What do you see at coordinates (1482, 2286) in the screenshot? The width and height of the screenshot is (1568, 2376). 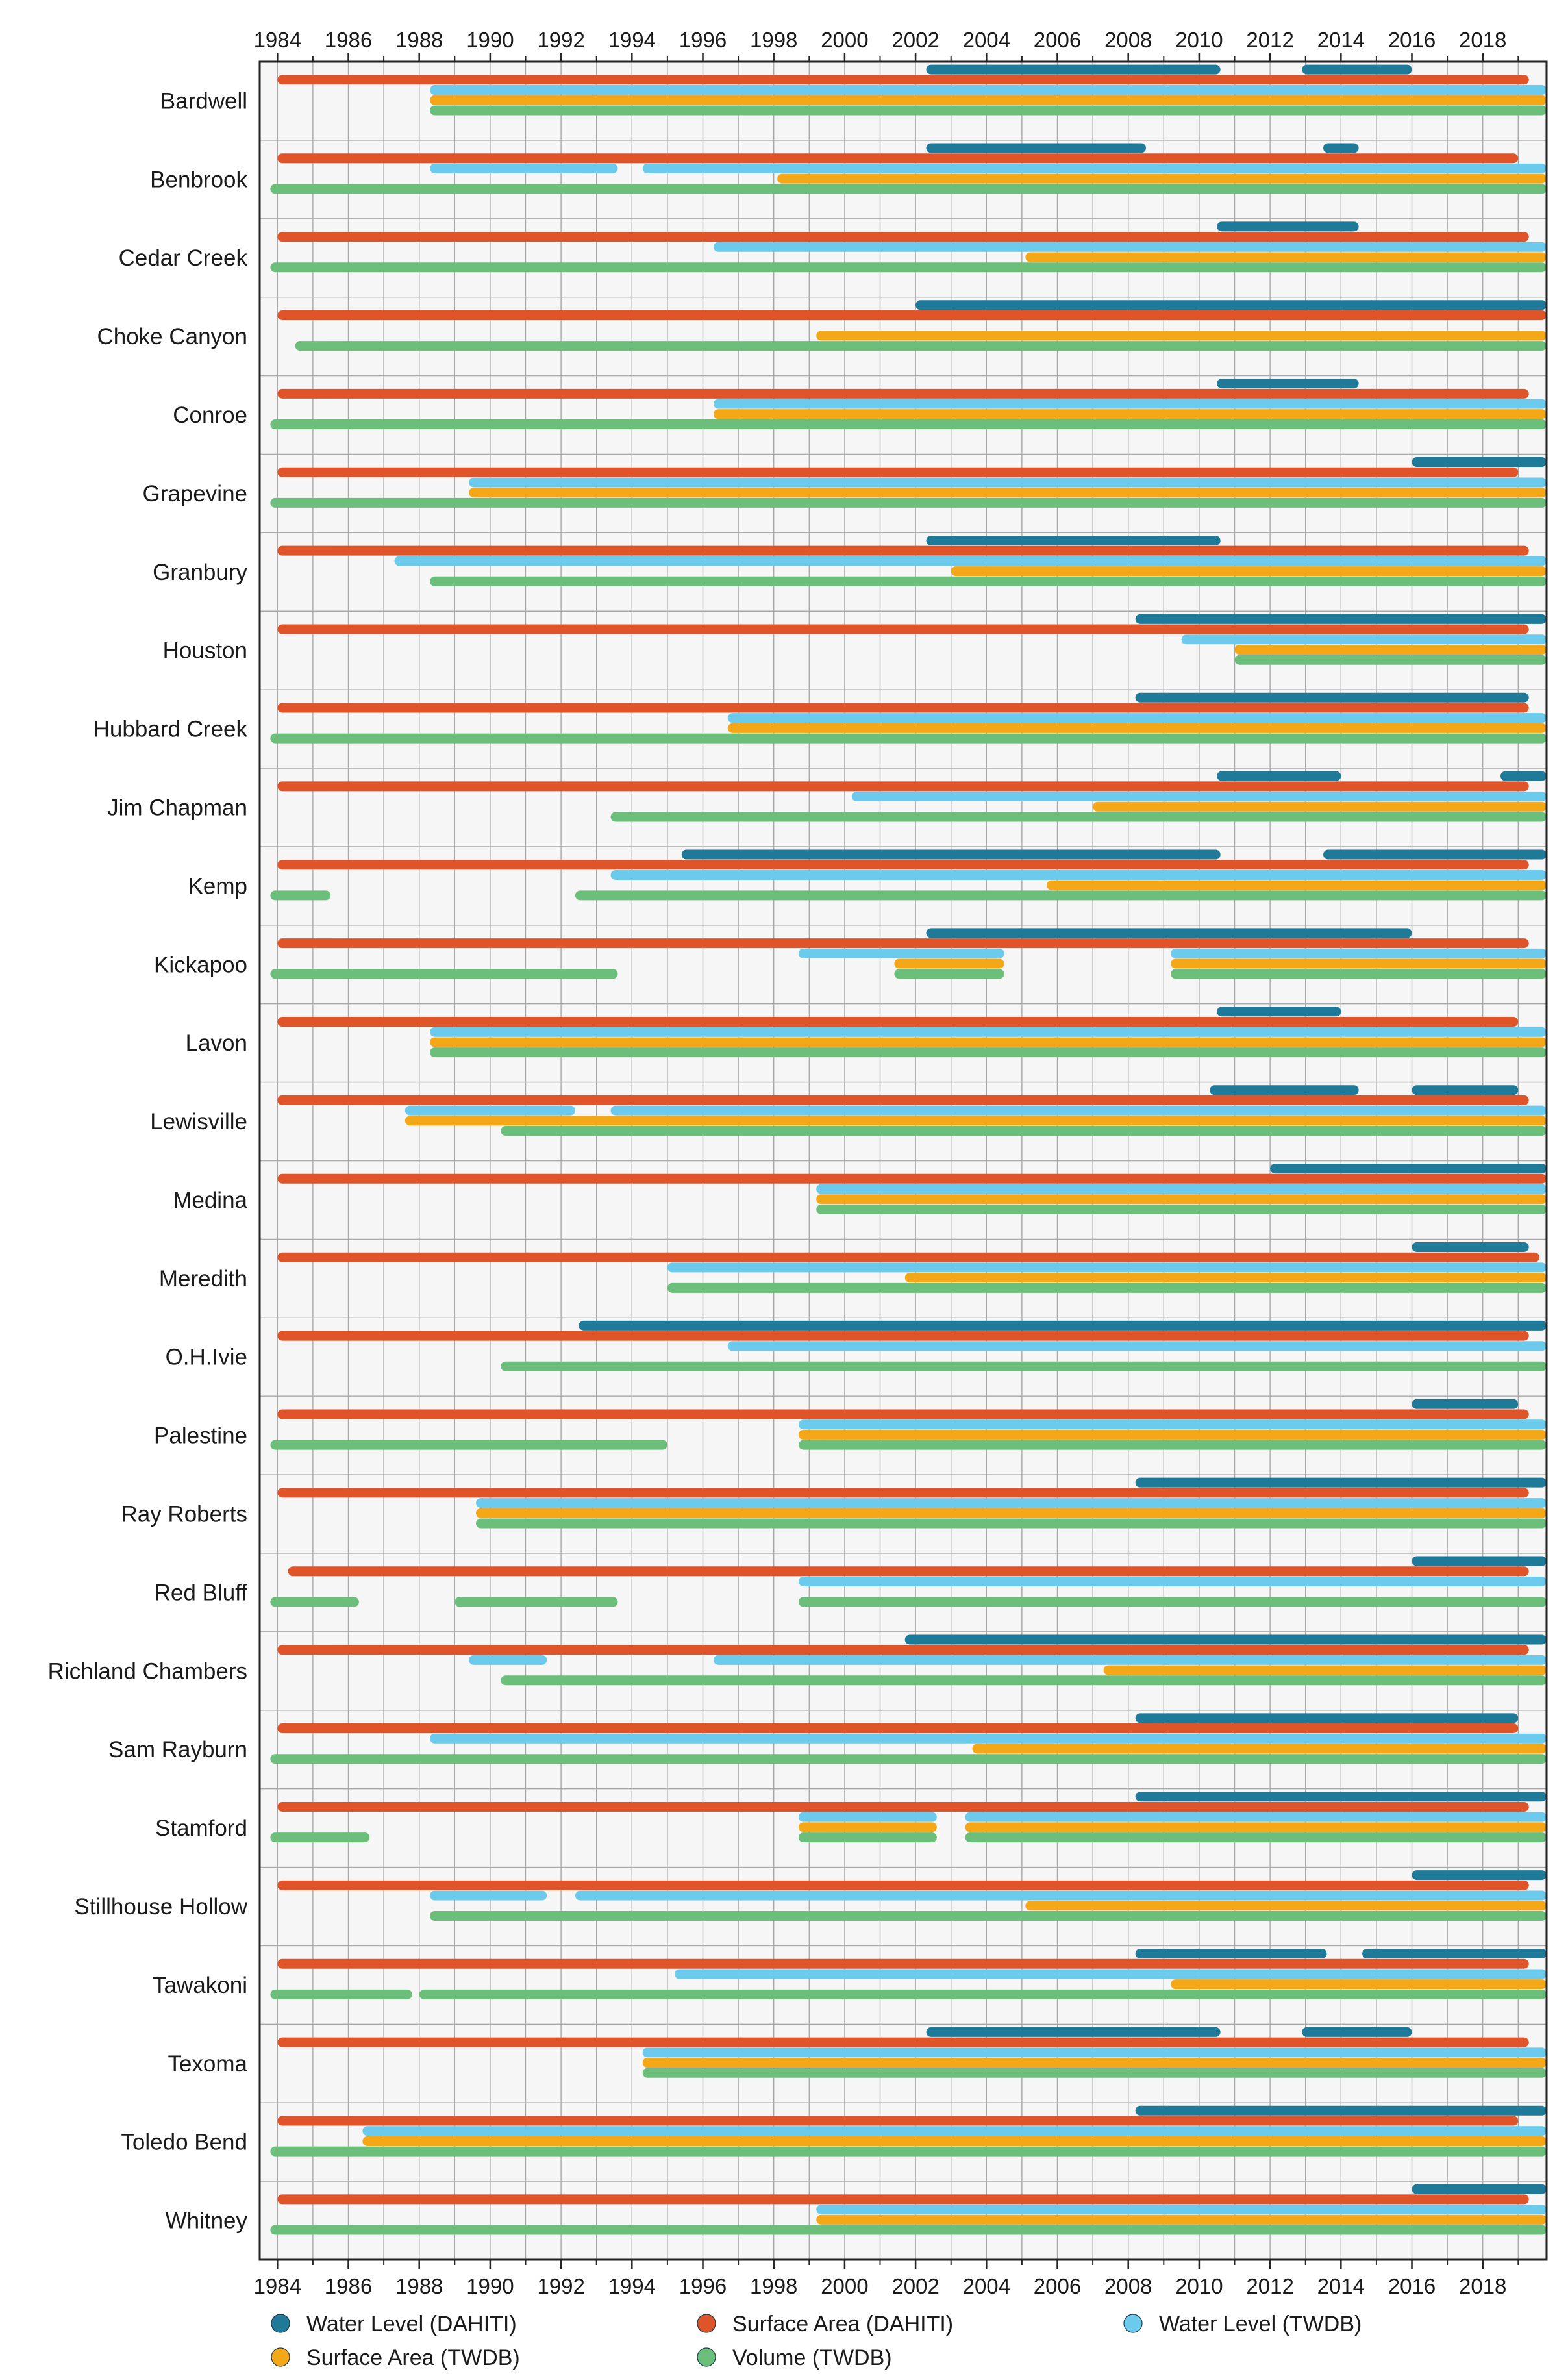 I see `x-tick-label-bottom: 2018` at bounding box center [1482, 2286].